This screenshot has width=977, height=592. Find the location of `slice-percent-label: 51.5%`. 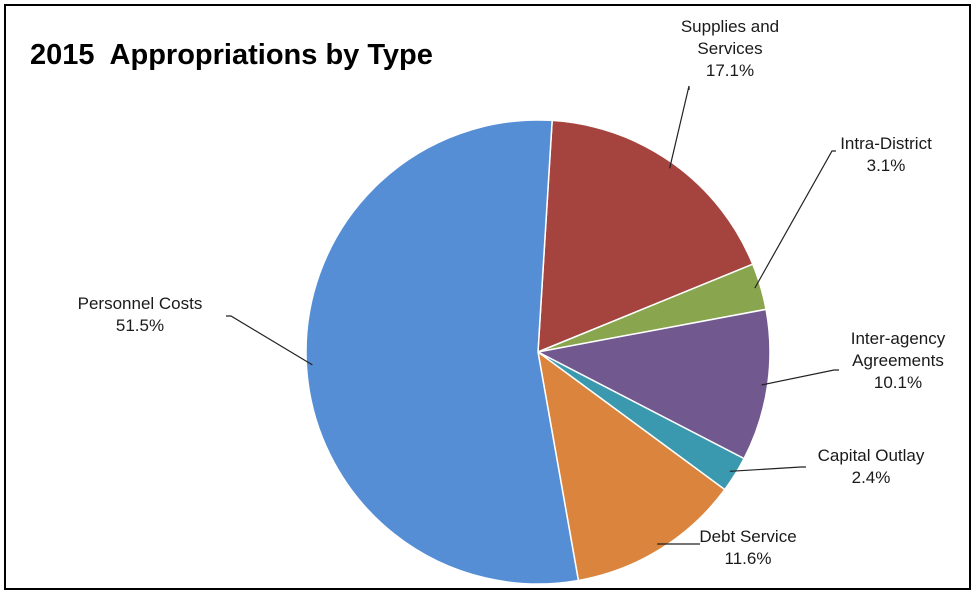

slice-percent-label: 51.5% is located at coordinates (140, 325).